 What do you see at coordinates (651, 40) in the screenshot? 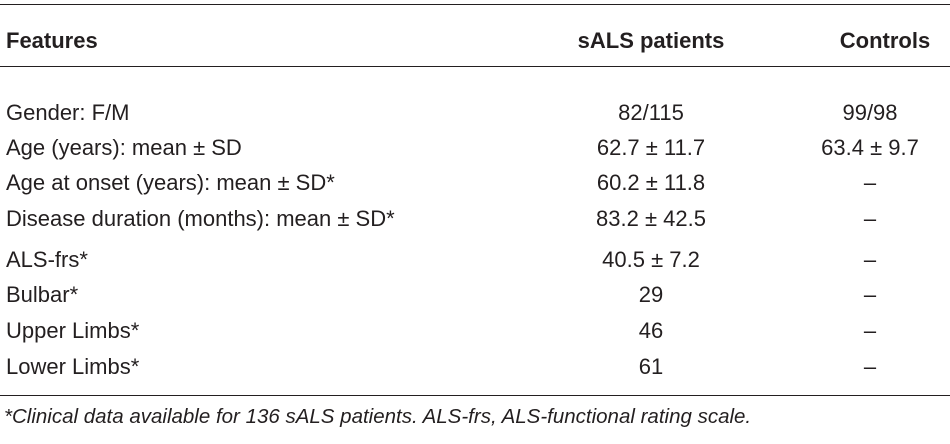
I see `header-sals-patients: sALS patients` at bounding box center [651, 40].